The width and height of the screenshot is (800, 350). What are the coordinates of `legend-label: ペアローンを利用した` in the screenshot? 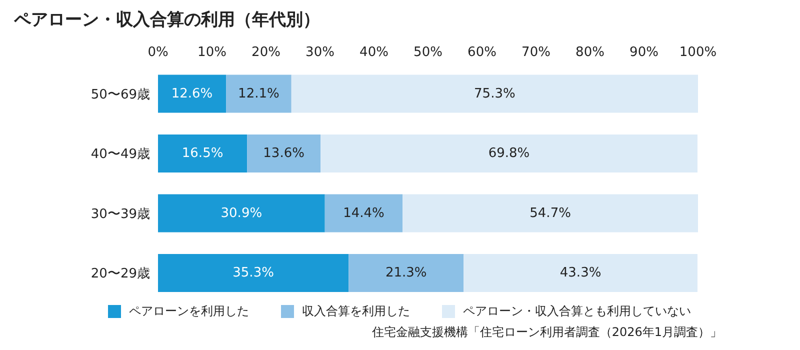 It's located at (188, 311).